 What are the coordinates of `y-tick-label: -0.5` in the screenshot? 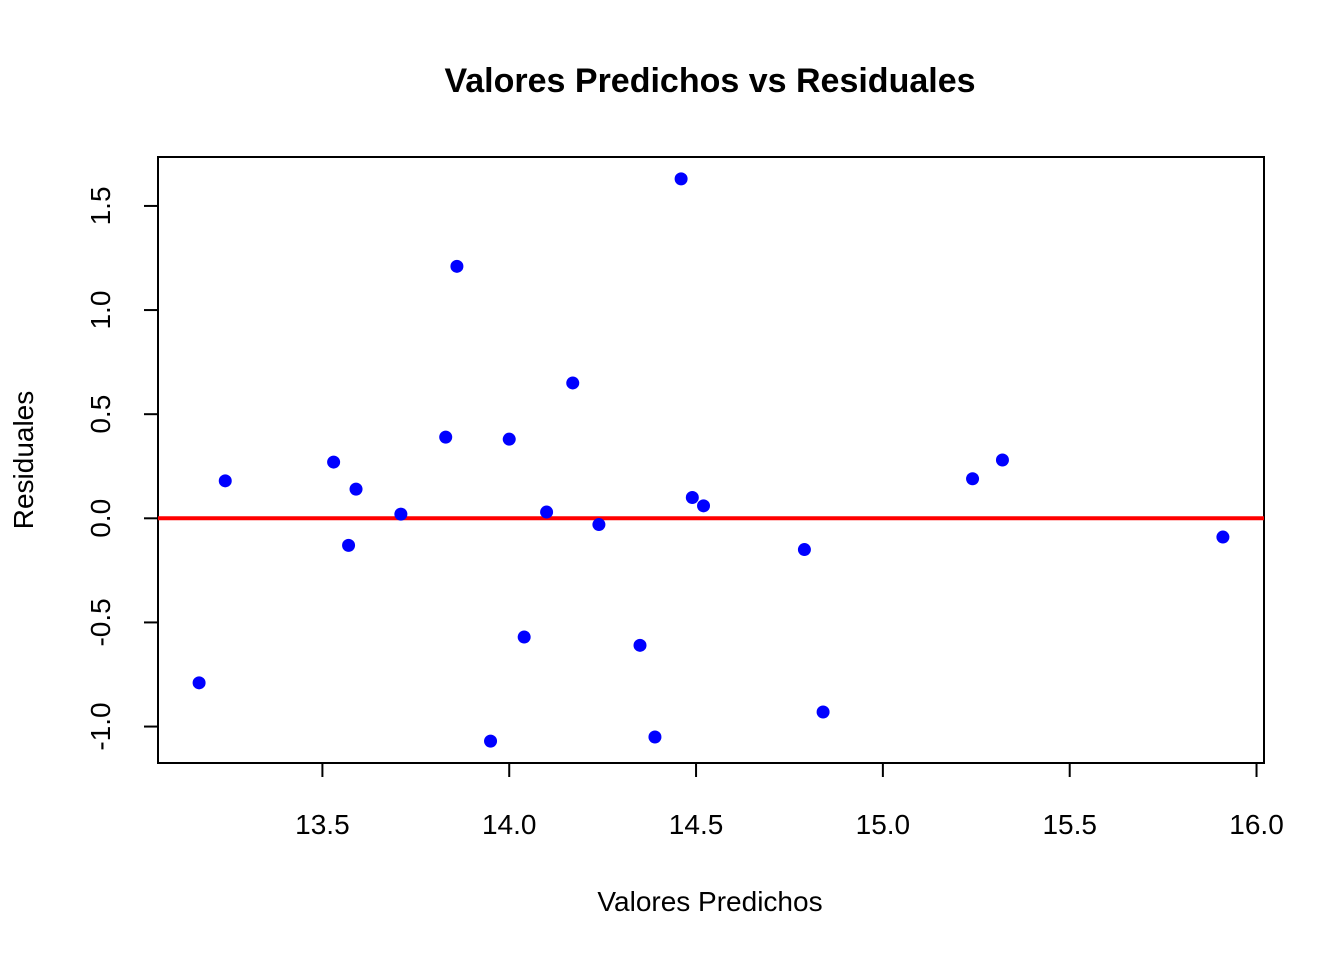 It's located at (100, 622).